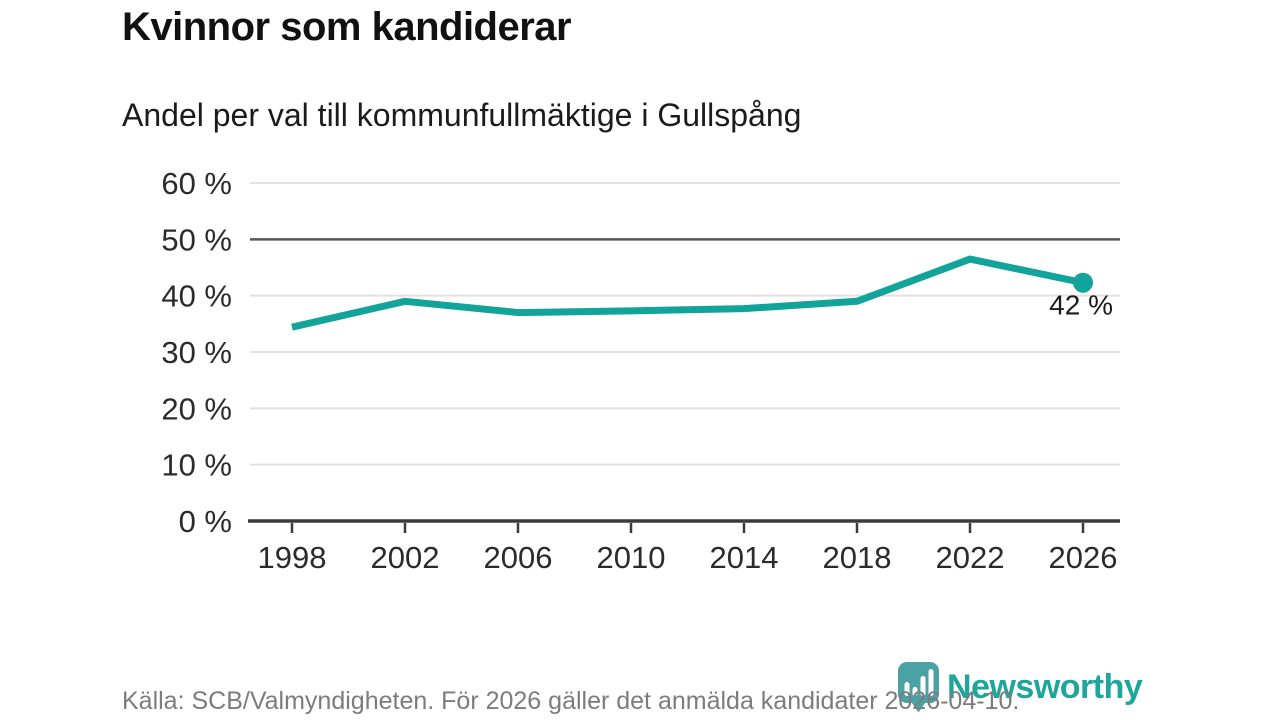 The image size is (1280, 720). Describe the element at coordinates (196, 296) in the screenshot. I see `y-tick-label: 40 %` at that location.